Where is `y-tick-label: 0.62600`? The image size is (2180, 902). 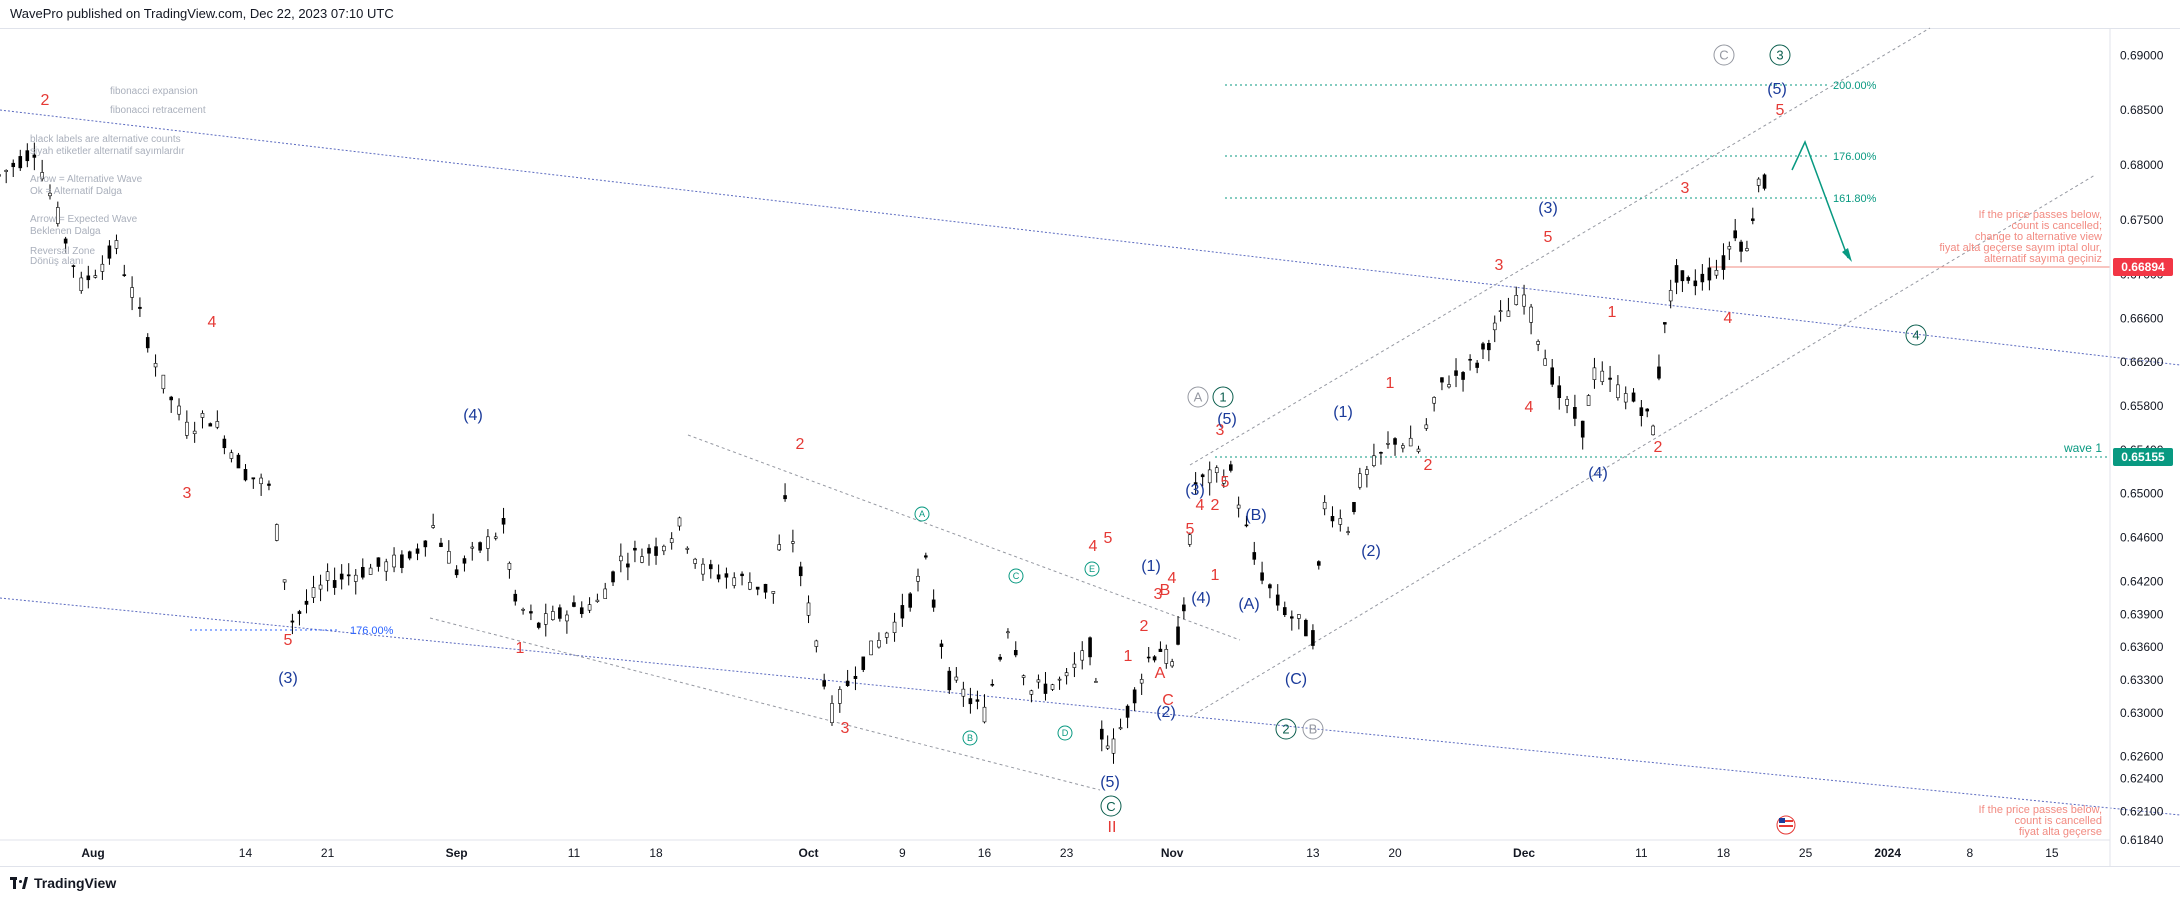
y-tick-label: 0.62600 is located at coordinates (2142, 757).